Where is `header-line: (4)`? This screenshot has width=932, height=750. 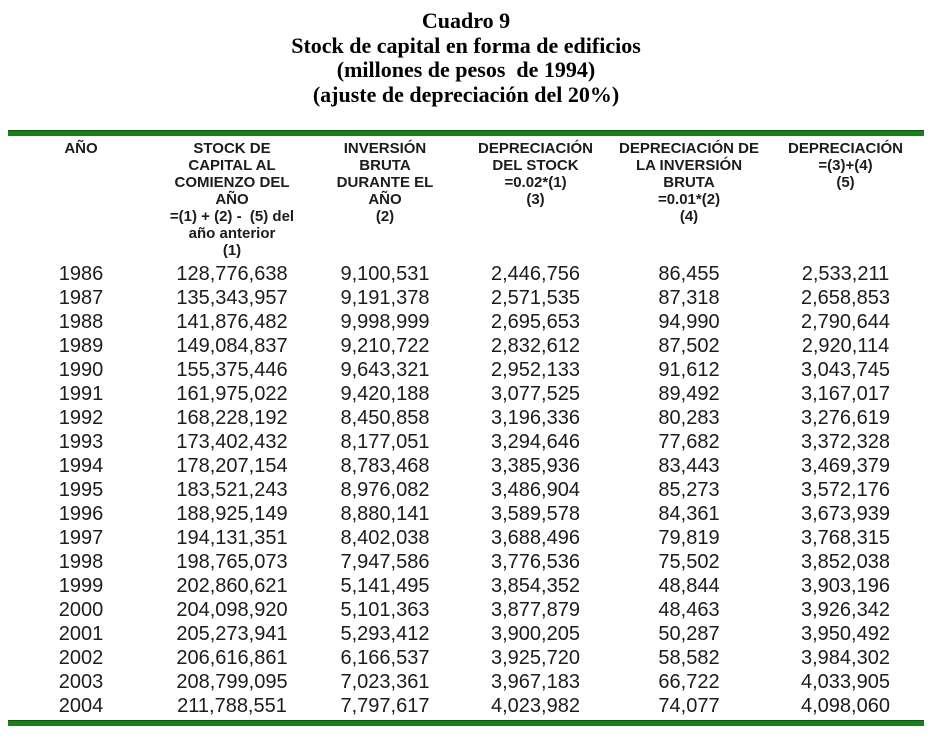
header-line: (4) is located at coordinates (689, 216).